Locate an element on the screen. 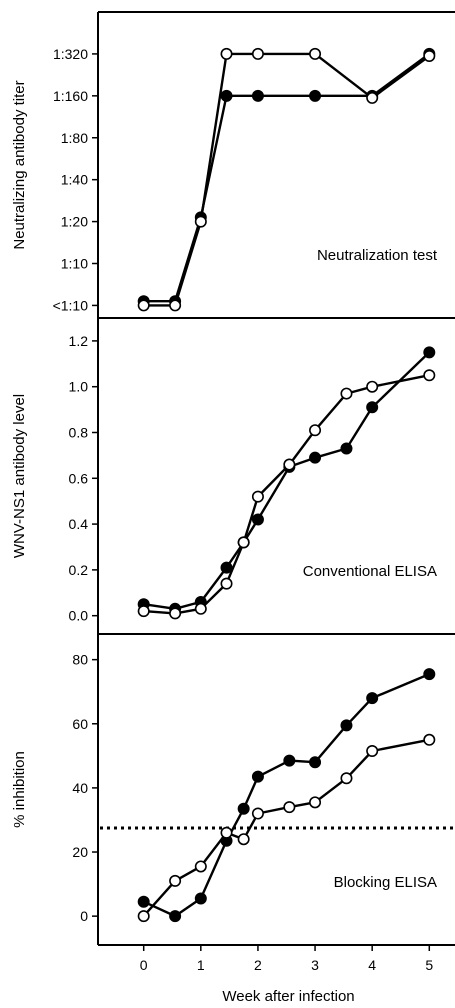  conventional-elisa-y-tick-label: 0.6 is located at coordinates (79, 478).